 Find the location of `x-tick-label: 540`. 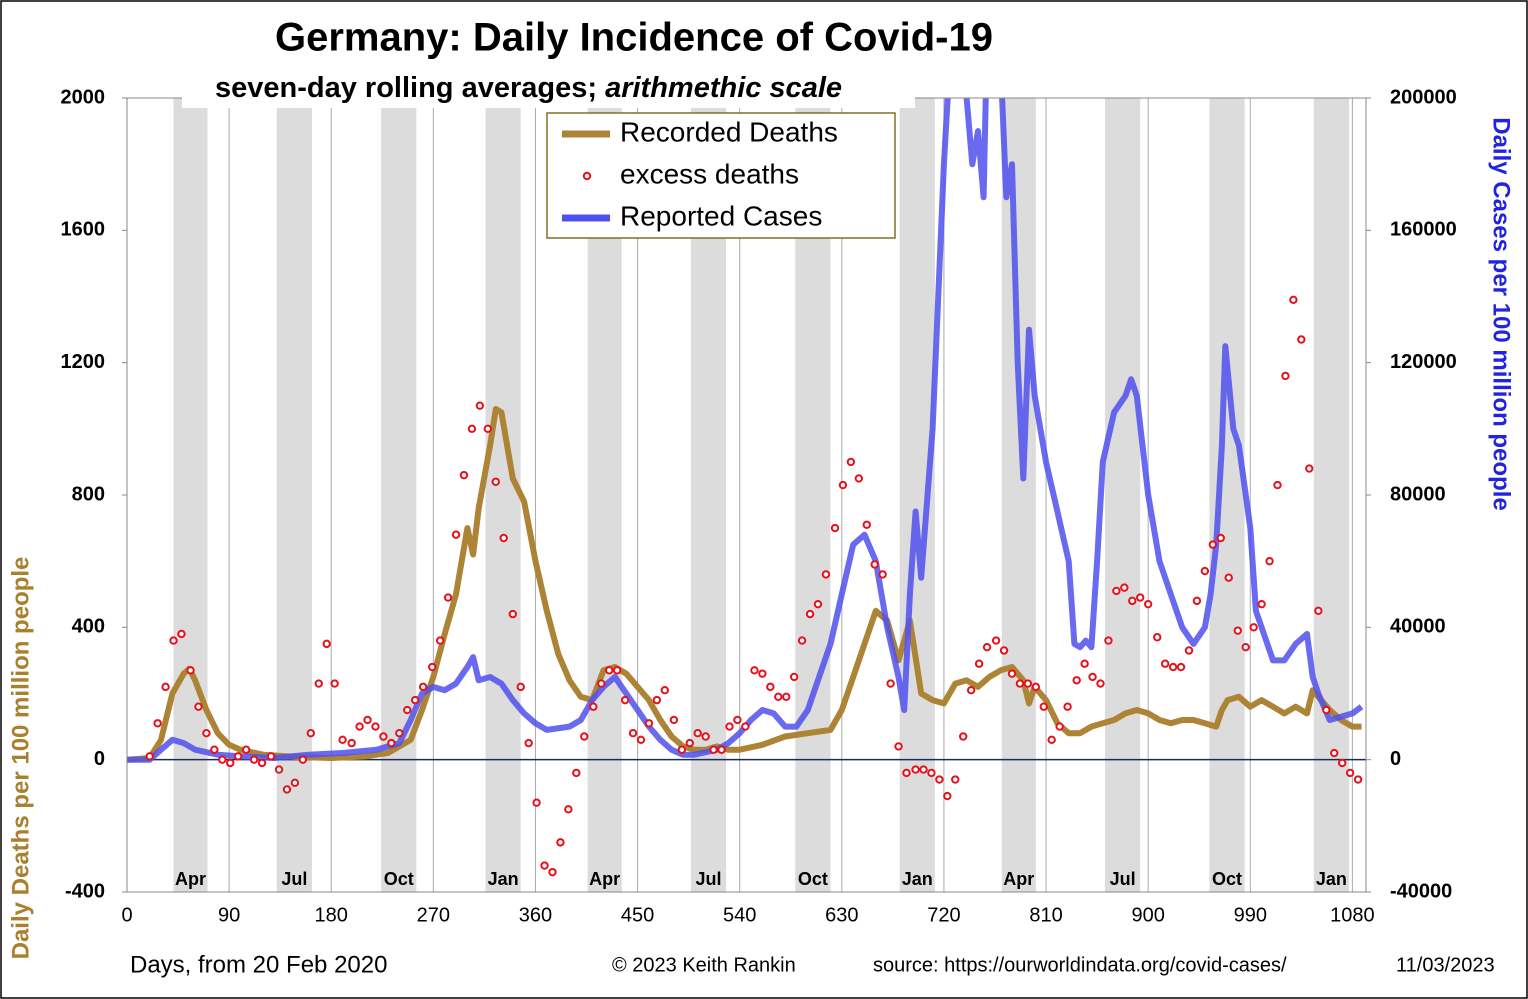

x-tick-label: 540 is located at coordinates (739, 915).